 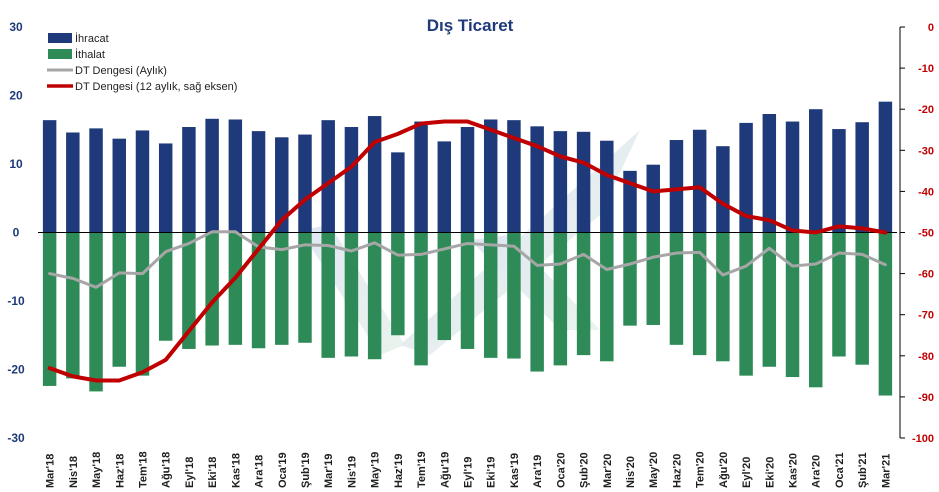 What do you see at coordinates (167, 470) in the screenshot?
I see `x-axis-tick-label: Ağu'18` at bounding box center [167, 470].